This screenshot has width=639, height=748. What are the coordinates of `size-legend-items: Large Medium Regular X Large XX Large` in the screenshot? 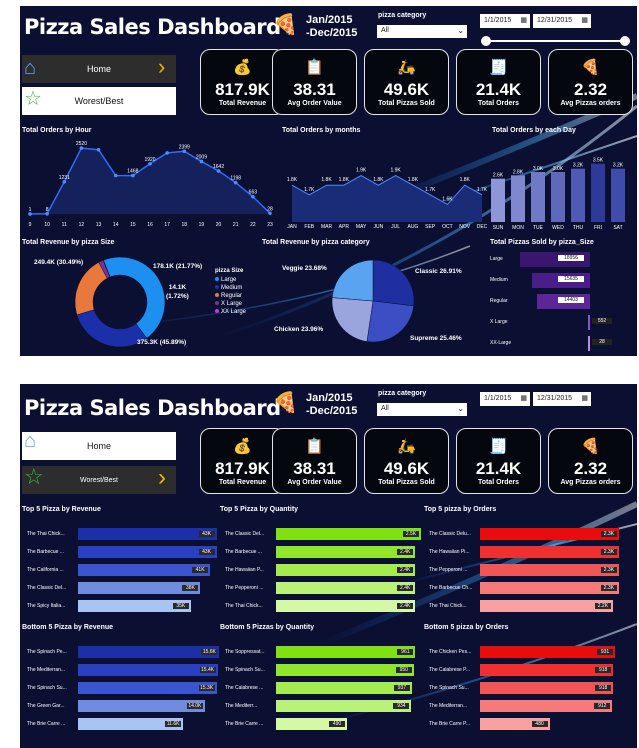 It's located at (230, 296).